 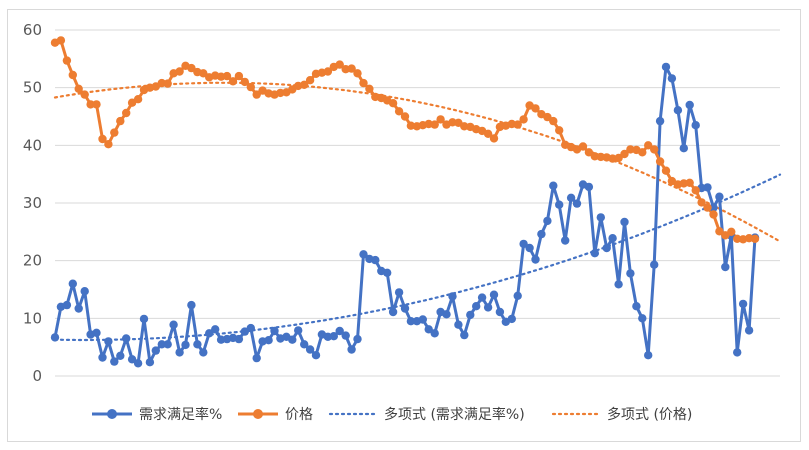 What do you see at coordinates (392, 414) in the screenshot?
I see `legend: 需求满足率% 价格 多项式 (需求满足率%) 多项式 (价格)` at bounding box center [392, 414].